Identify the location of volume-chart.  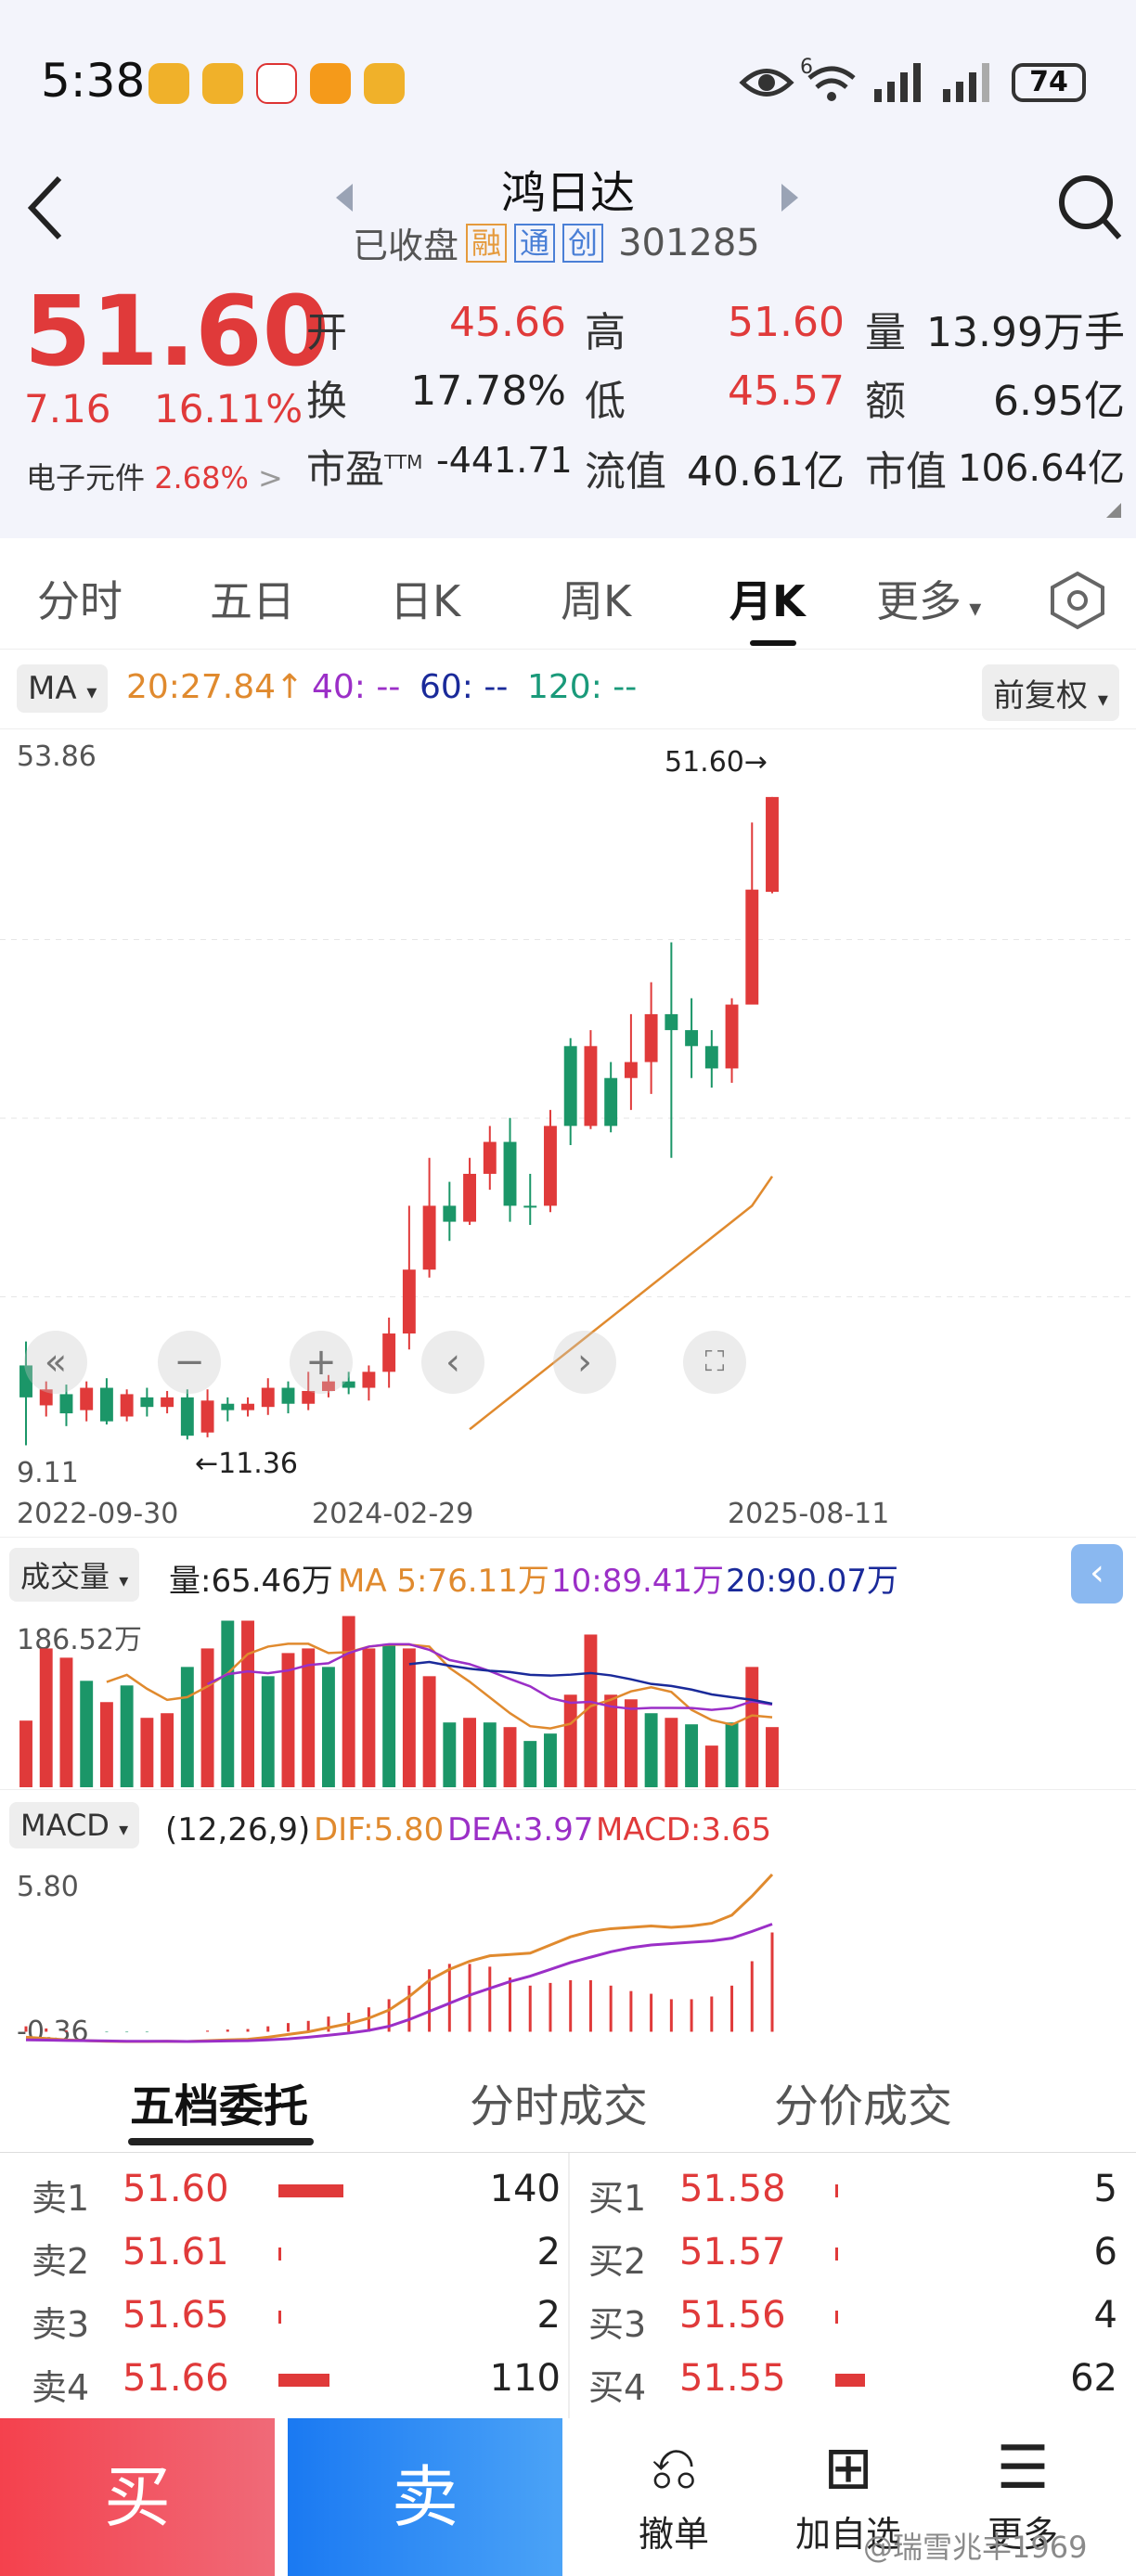
(568, 1698).